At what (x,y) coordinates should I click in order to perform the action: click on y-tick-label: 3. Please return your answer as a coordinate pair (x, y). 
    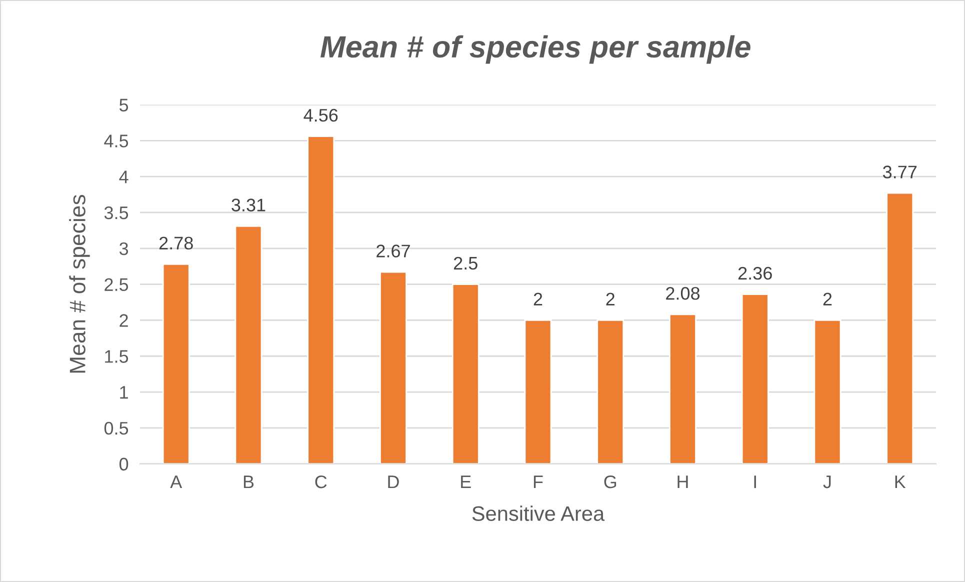
    Looking at the image, I should click on (123, 249).